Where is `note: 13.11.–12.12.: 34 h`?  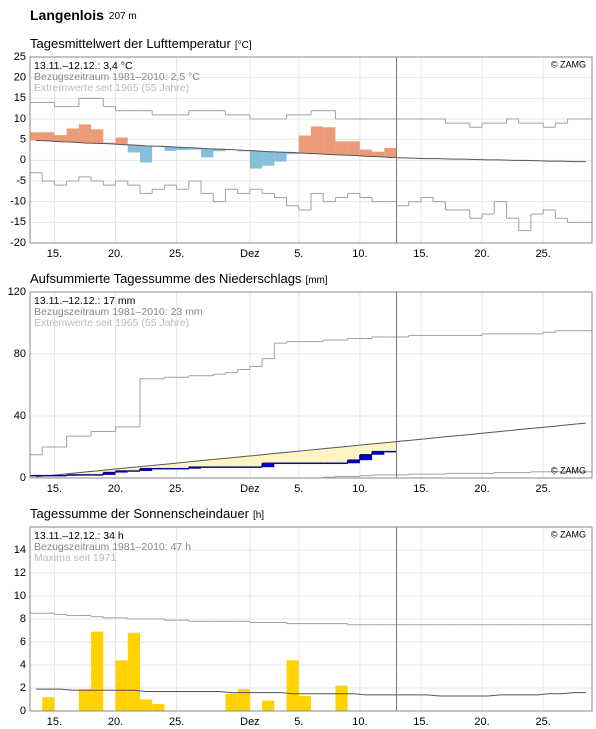 note: 13.11.–12.12.: 34 h is located at coordinates (79, 536).